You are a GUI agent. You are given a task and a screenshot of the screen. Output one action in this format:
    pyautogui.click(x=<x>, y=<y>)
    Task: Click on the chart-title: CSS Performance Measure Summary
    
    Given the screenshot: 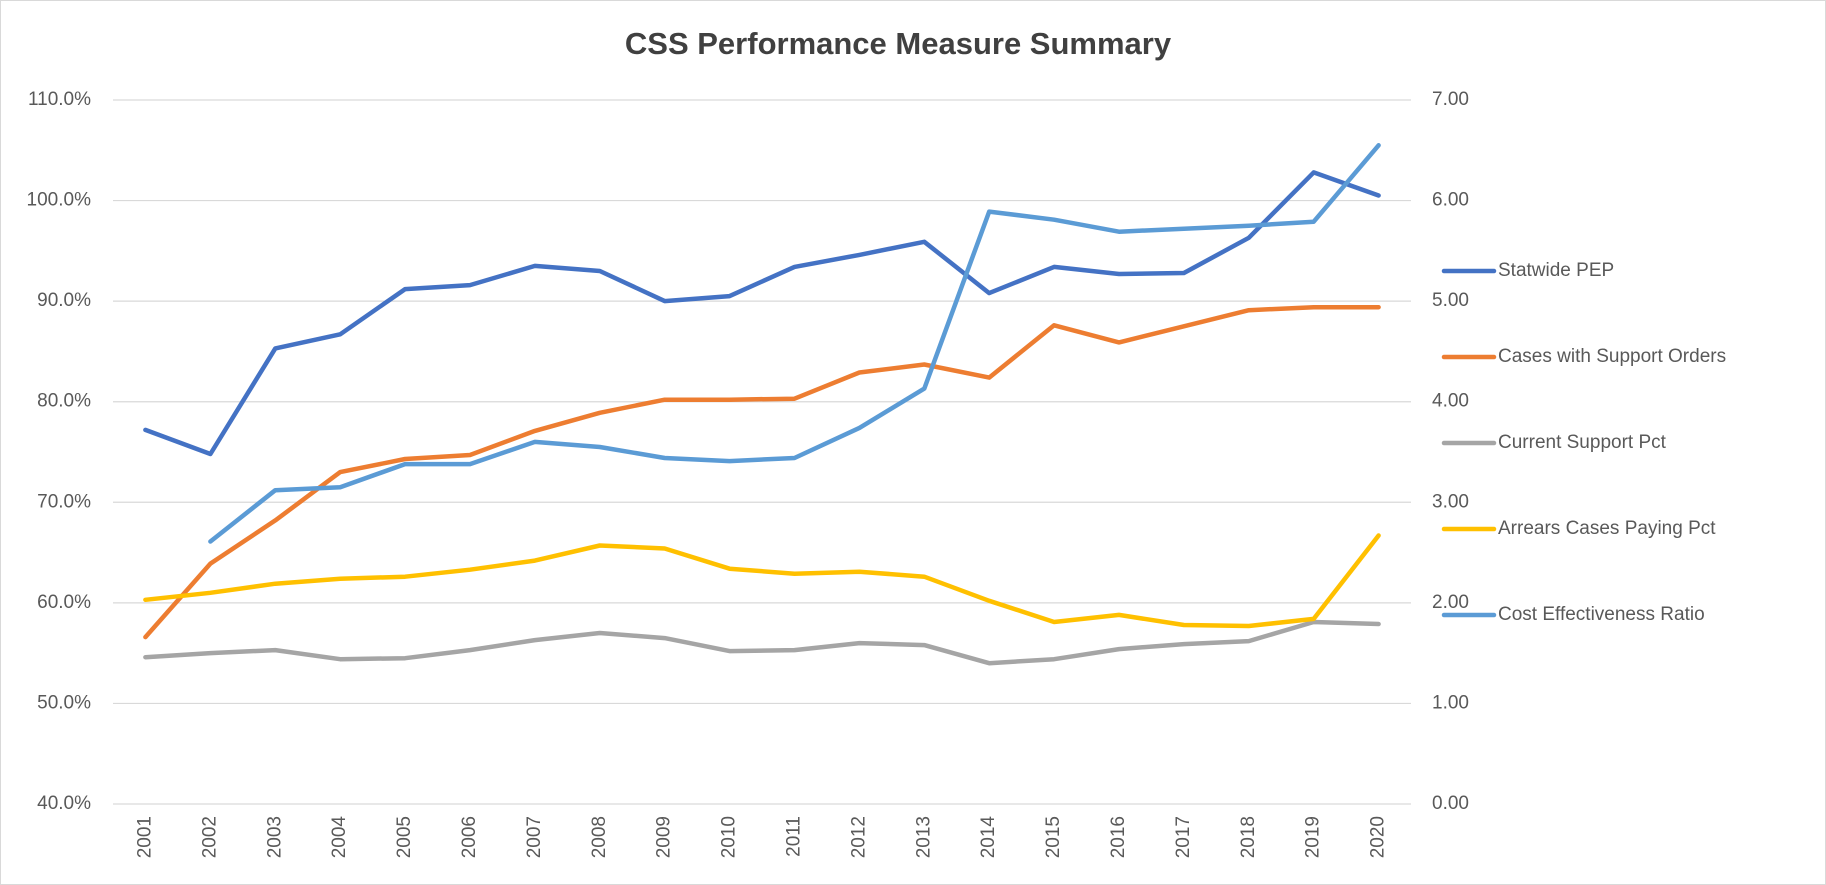 What is the action you would take?
    pyautogui.click(x=898, y=43)
    